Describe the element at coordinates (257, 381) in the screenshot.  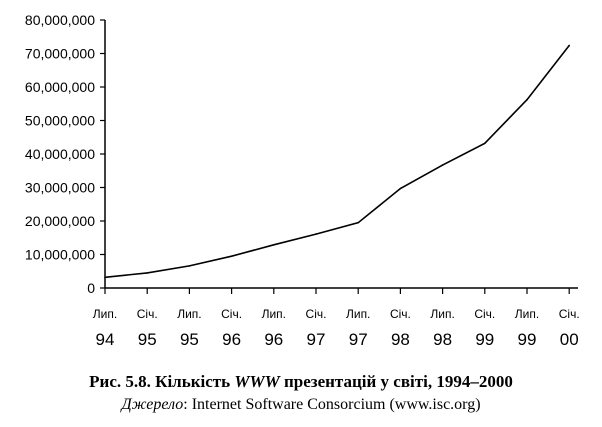
I see `caption-emphasis: WWW` at that location.